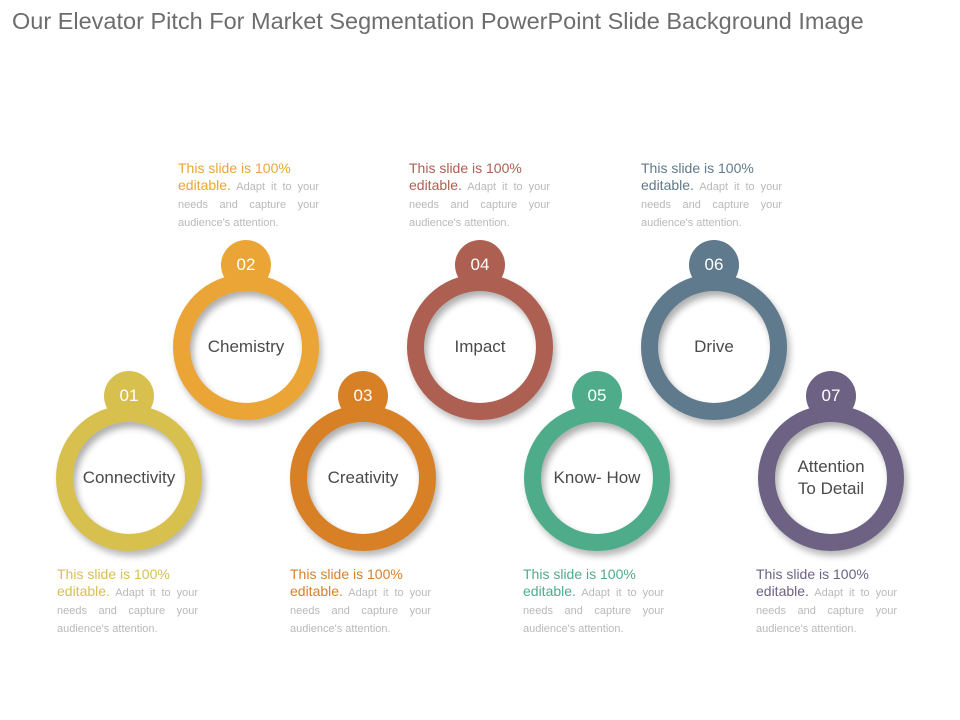 Image resolution: width=960 pixels, height=720 pixels. I want to click on ring-07: Attention To Detail, so click(831, 478).